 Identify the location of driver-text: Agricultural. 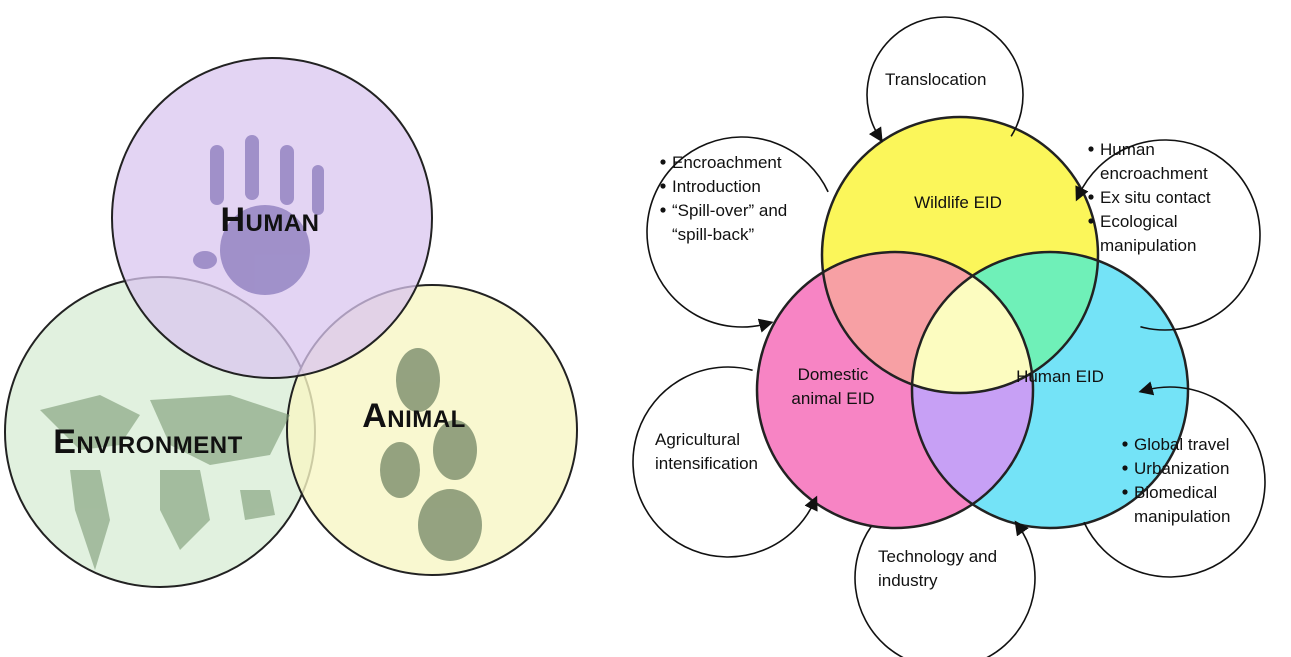
(697, 439).